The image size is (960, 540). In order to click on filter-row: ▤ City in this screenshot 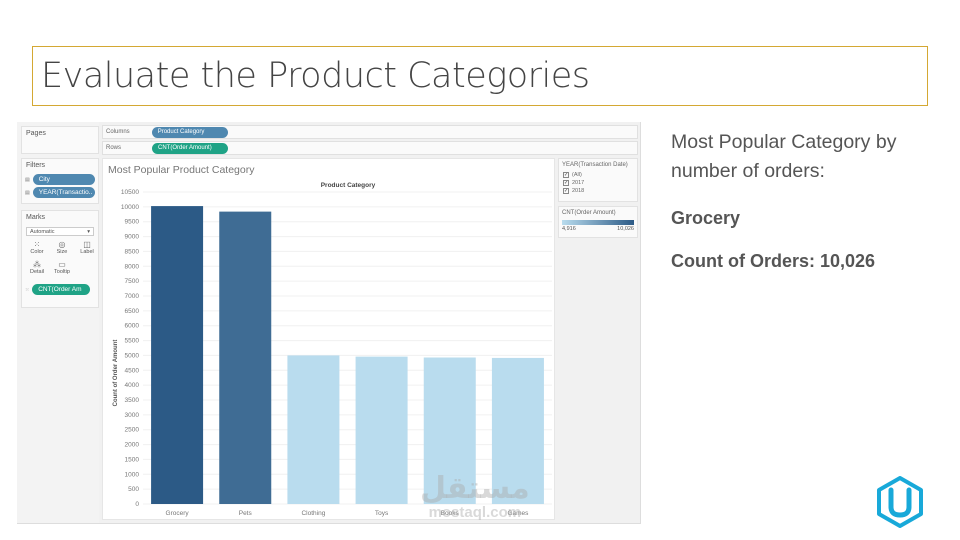, I will do `click(60, 179)`.